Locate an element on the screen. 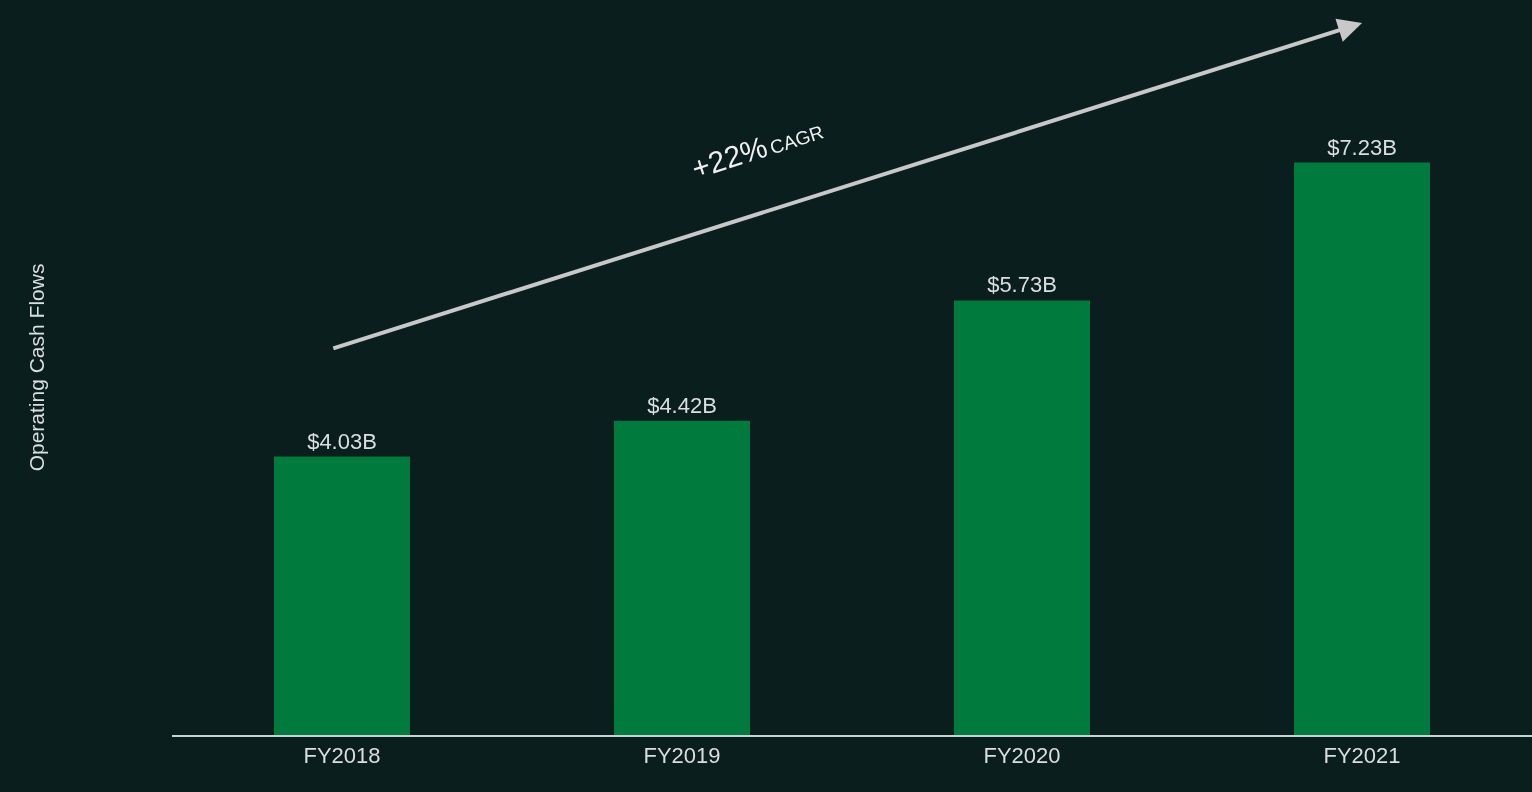  annotation: +22% CAGR is located at coordinates (757, 153).